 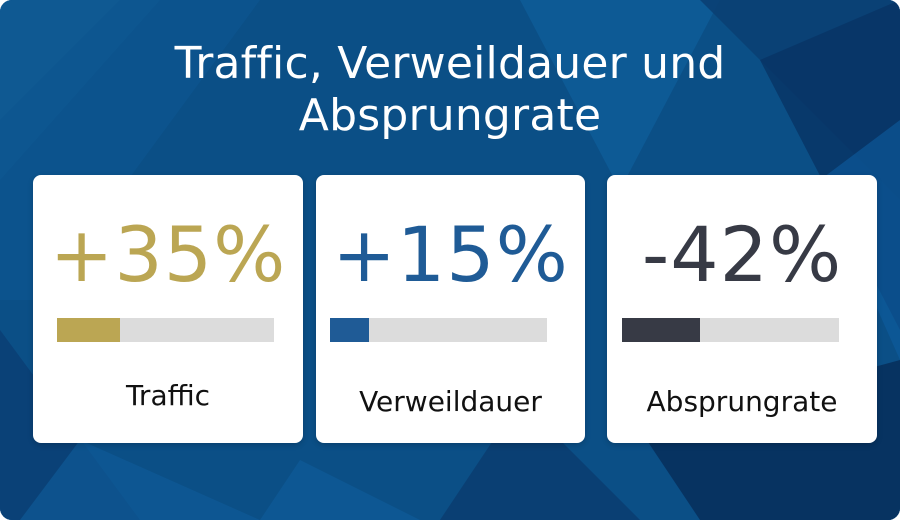 I want to click on absprungrate-progress-track, so click(x=730, y=330).